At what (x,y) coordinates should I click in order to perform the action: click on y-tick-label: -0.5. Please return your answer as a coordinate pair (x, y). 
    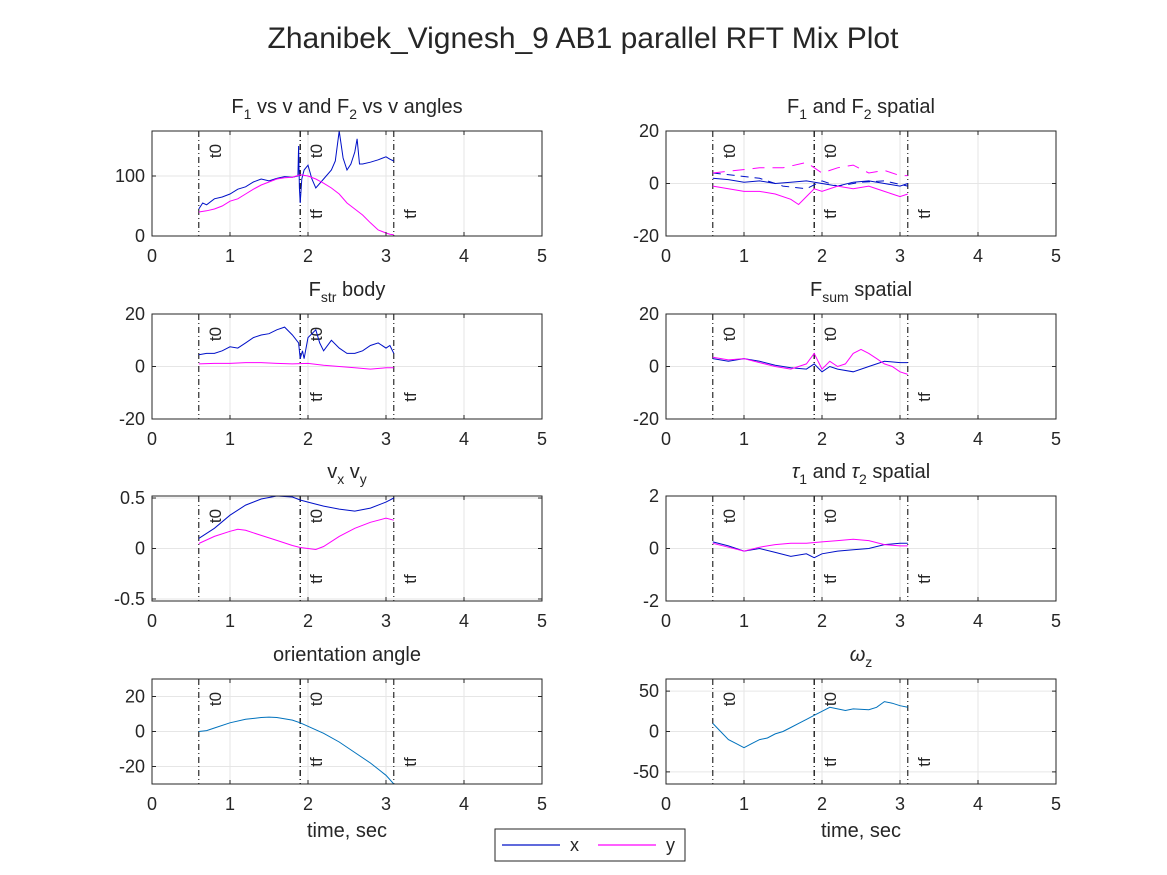
    Looking at the image, I should click on (129, 599).